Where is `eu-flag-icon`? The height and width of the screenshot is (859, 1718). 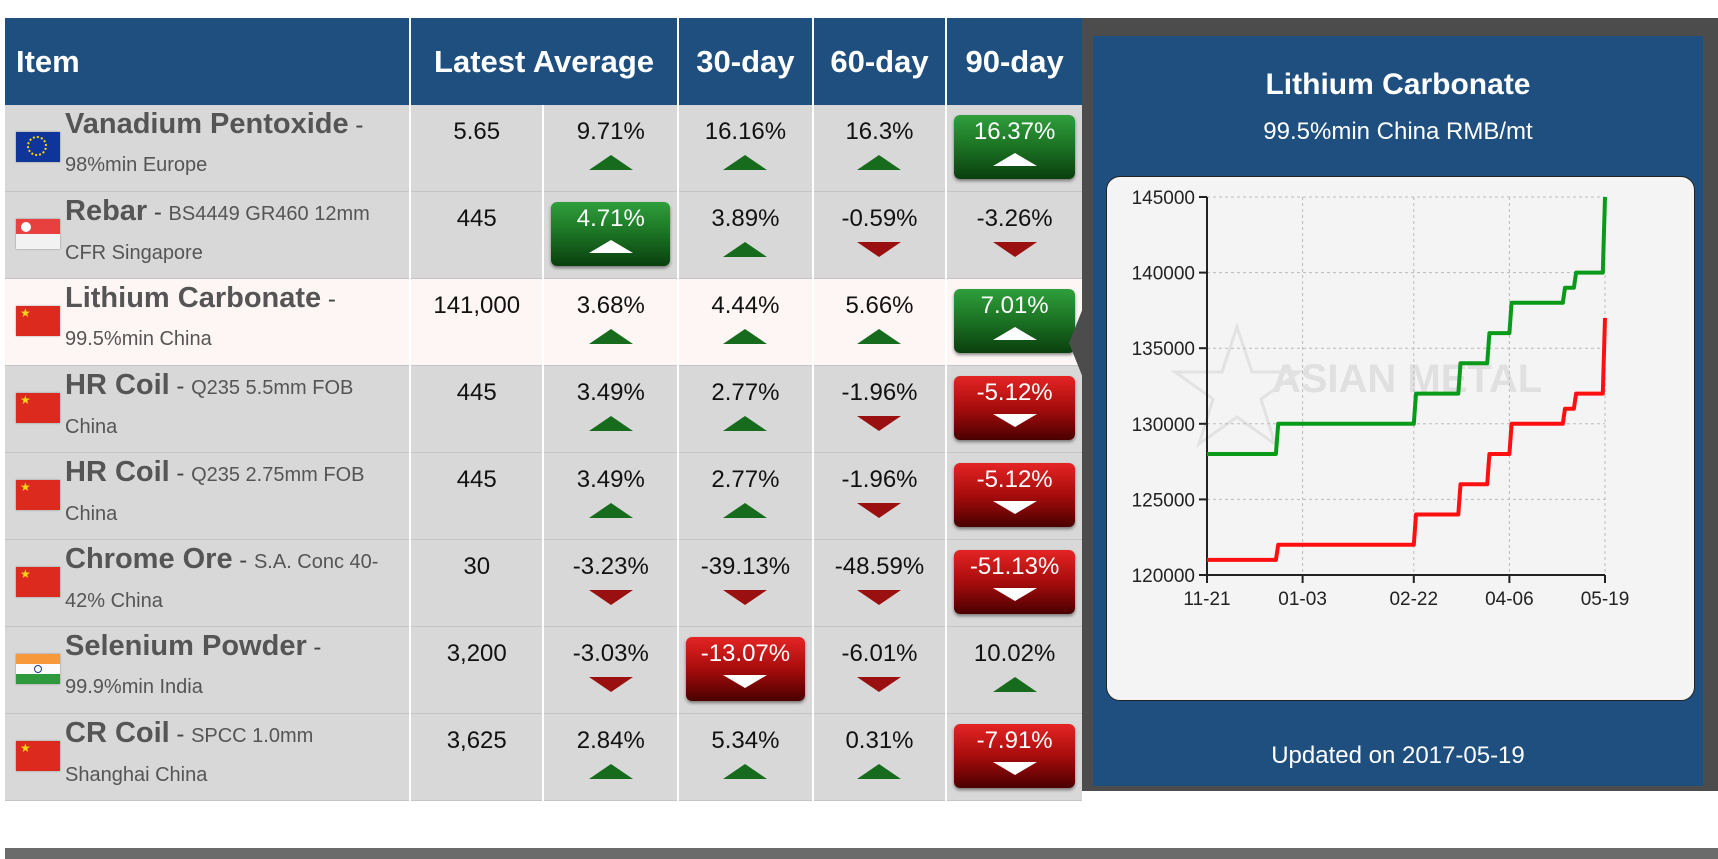
eu-flag-icon is located at coordinates (38, 147).